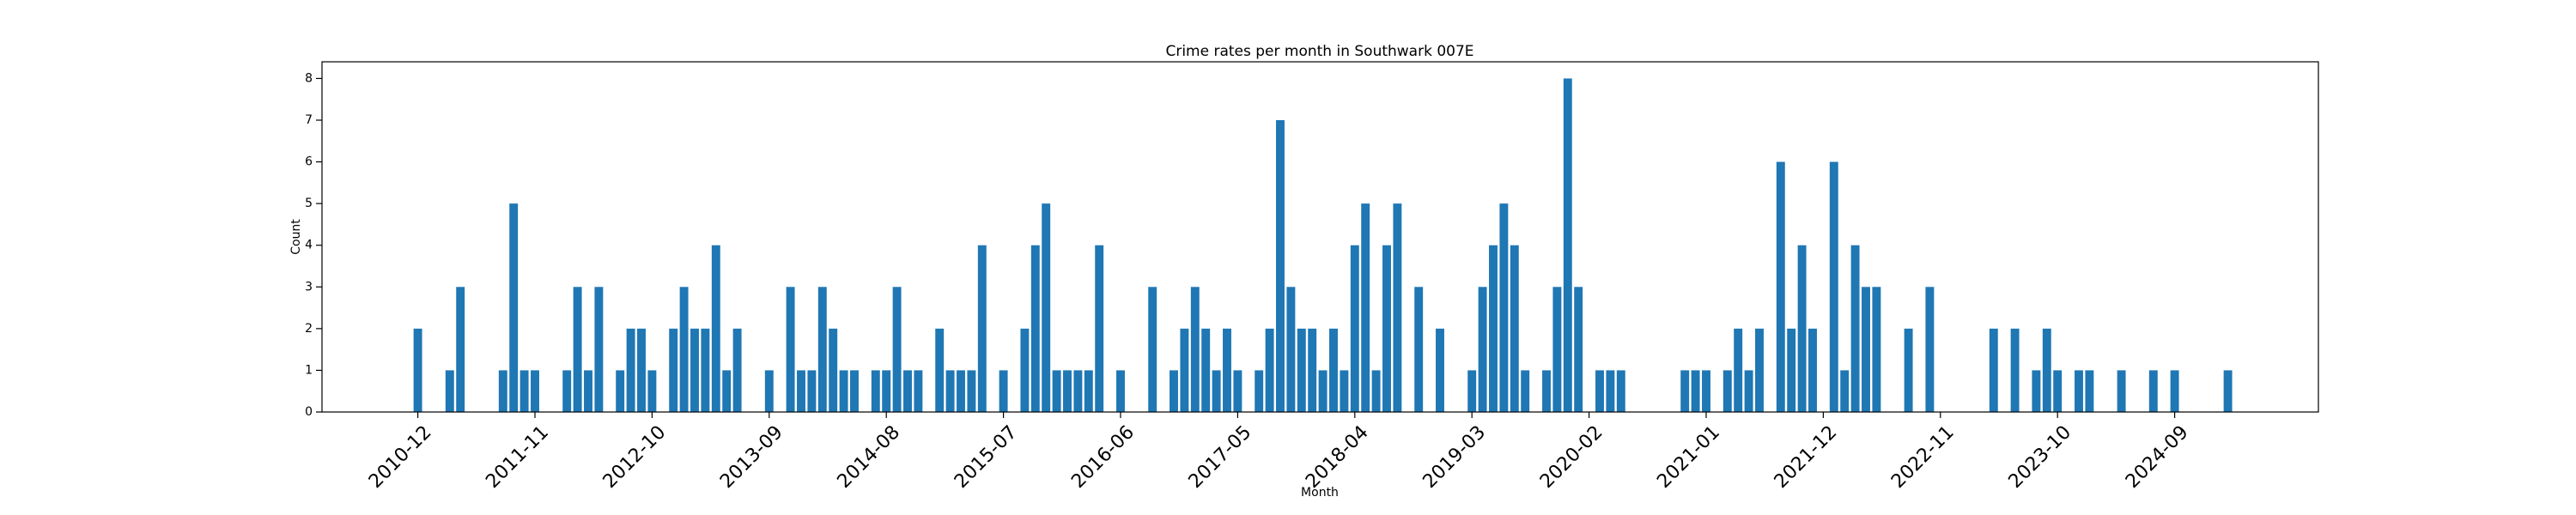 This screenshot has width=2576, height=515. Describe the element at coordinates (1319, 51) in the screenshot. I see `chart-title: Crime rates per month in Southwark 007E` at that location.